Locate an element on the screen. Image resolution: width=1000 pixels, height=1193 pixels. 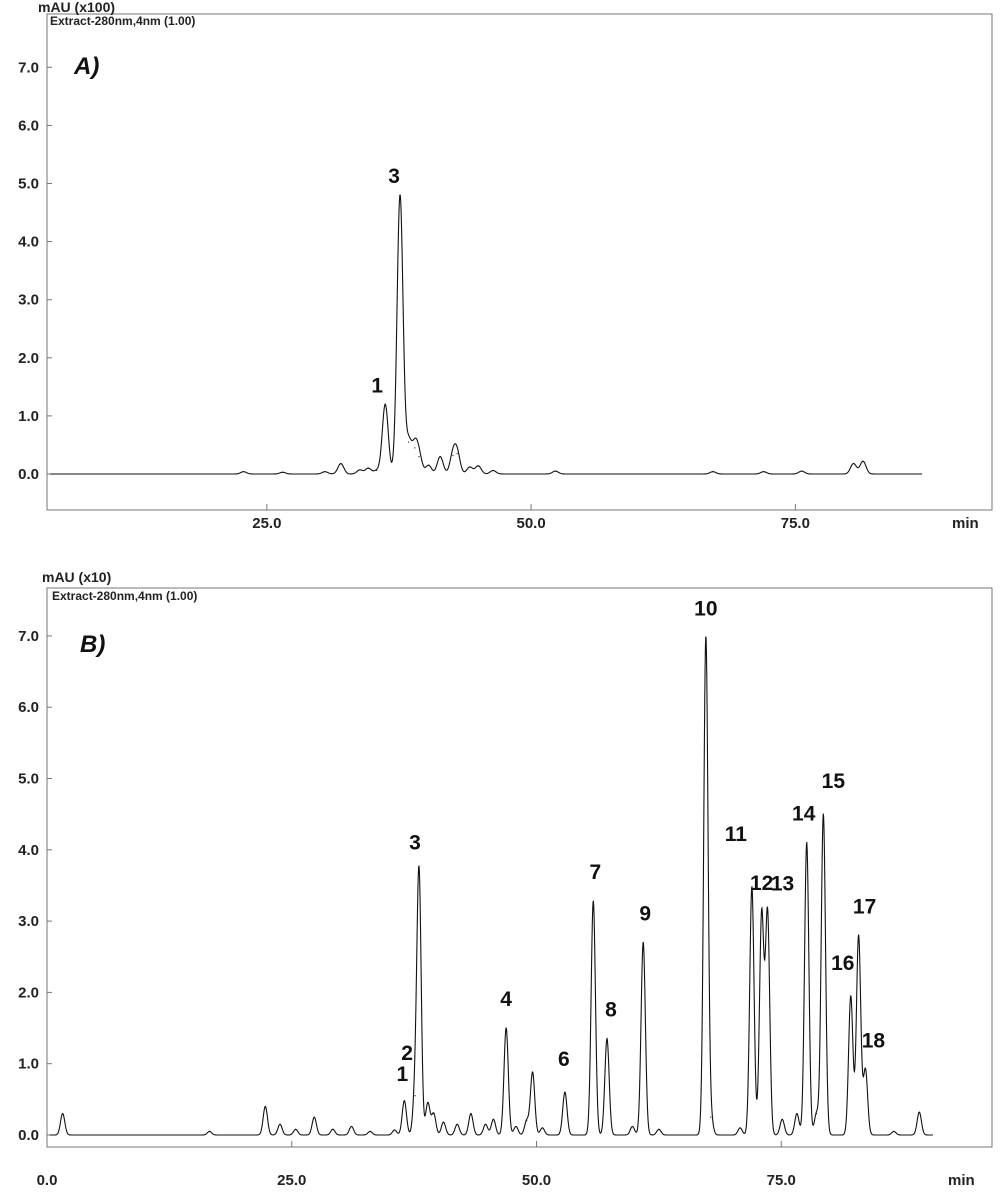
y-tick-label: 0.0 is located at coordinates (28, 474).